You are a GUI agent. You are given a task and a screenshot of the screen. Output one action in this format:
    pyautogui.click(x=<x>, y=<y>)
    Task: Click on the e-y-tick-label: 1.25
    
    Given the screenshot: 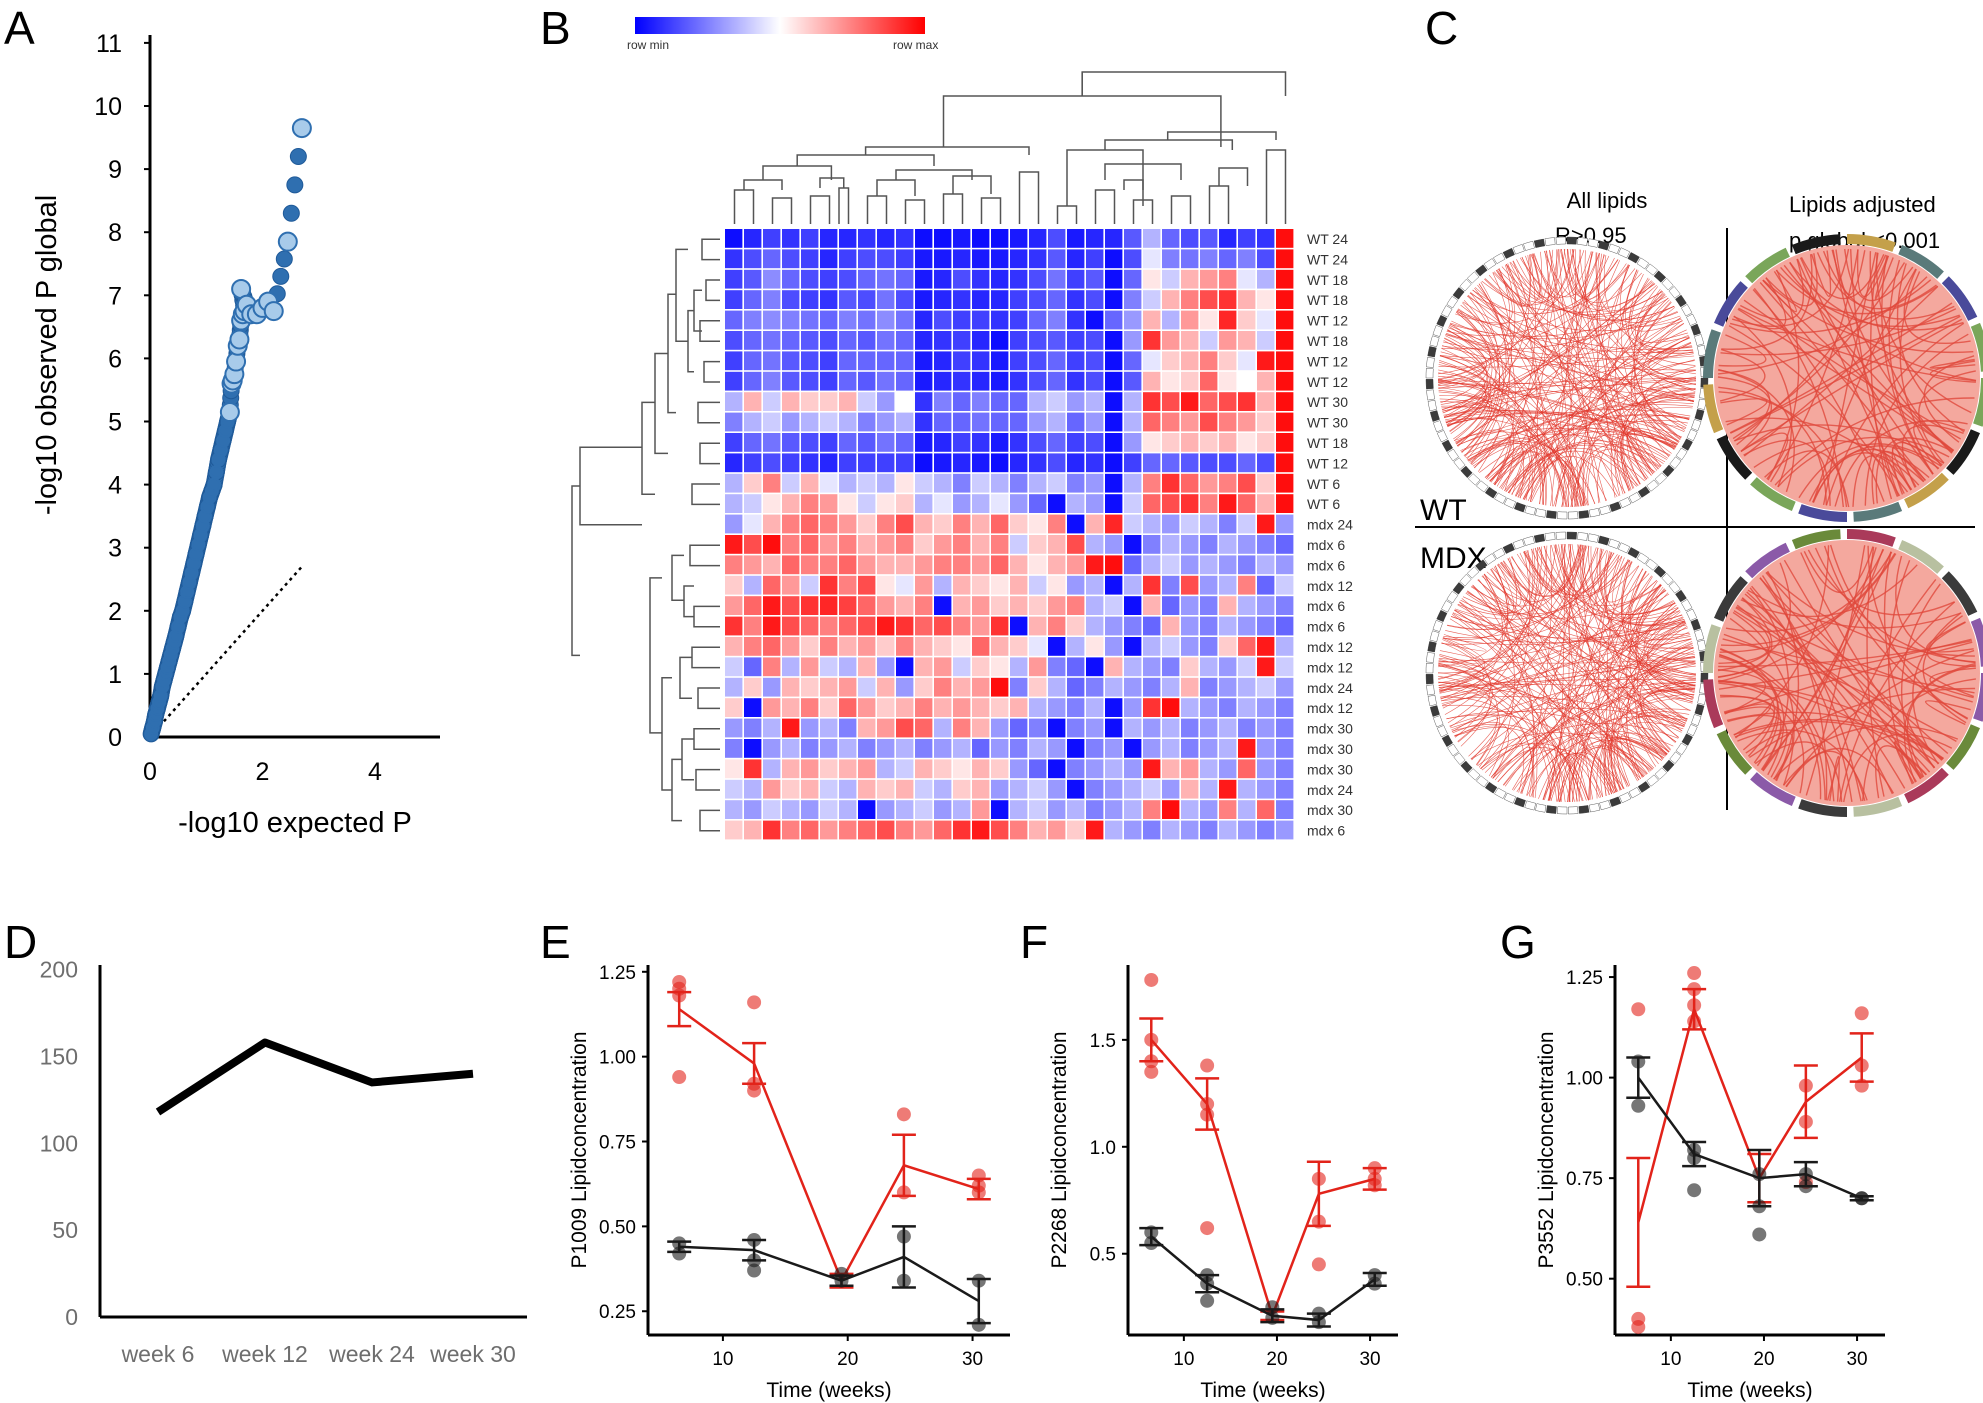 What is the action you would take?
    pyautogui.click(x=617, y=973)
    